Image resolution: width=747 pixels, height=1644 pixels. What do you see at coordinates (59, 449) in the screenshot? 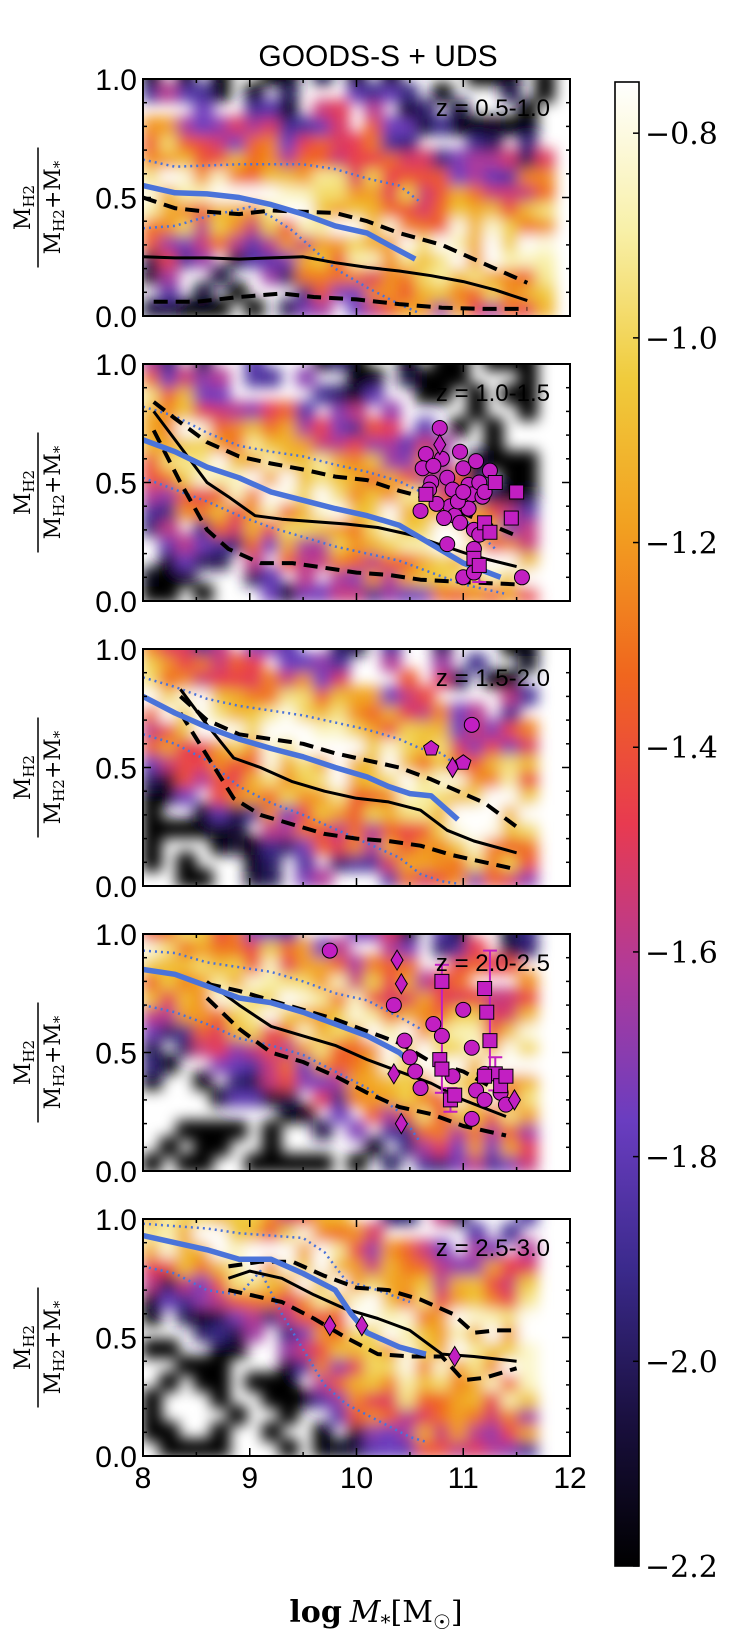
I see `ylabel-den-b-sub: *` at bounding box center [59, 449].